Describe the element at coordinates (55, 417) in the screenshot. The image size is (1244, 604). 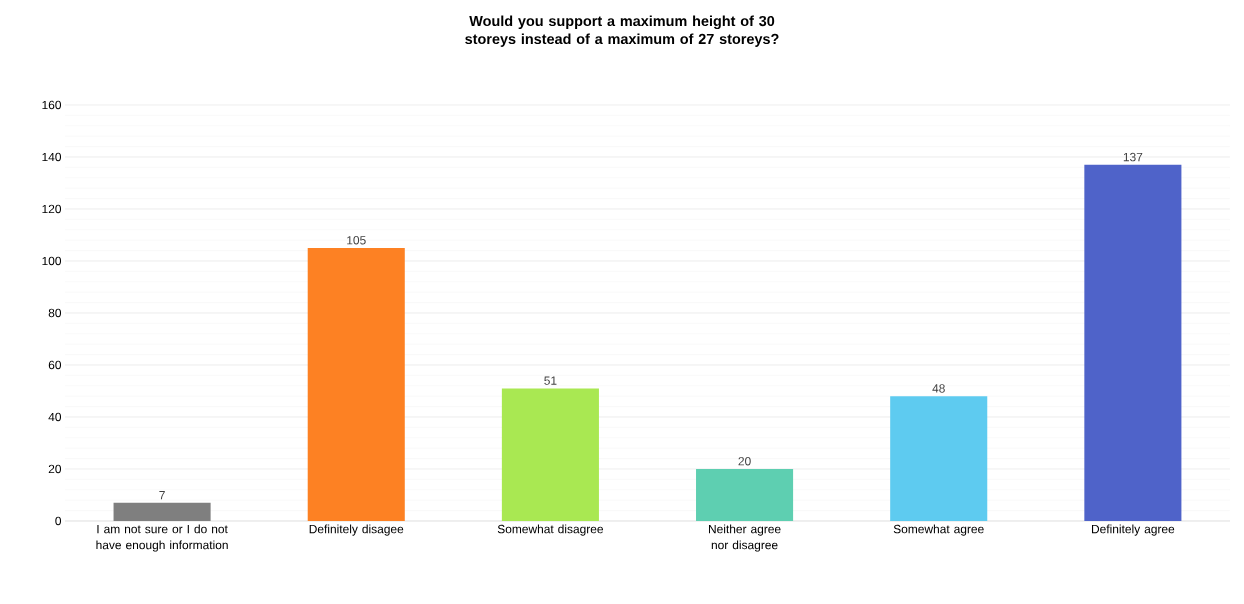
I see `y-tick-label: 40` at that location.